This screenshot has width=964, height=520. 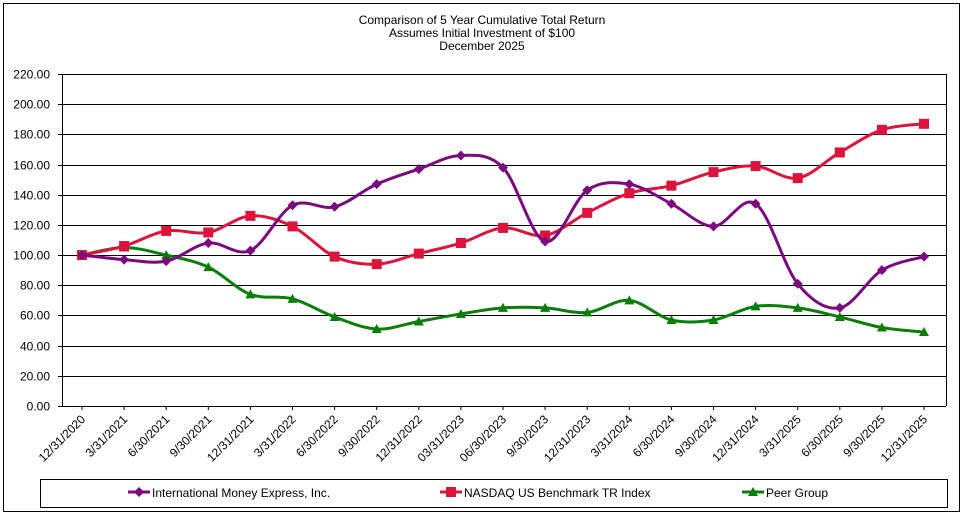 I want to click on x-tick-label: 3/31/2024, so click(x=612, y=436).